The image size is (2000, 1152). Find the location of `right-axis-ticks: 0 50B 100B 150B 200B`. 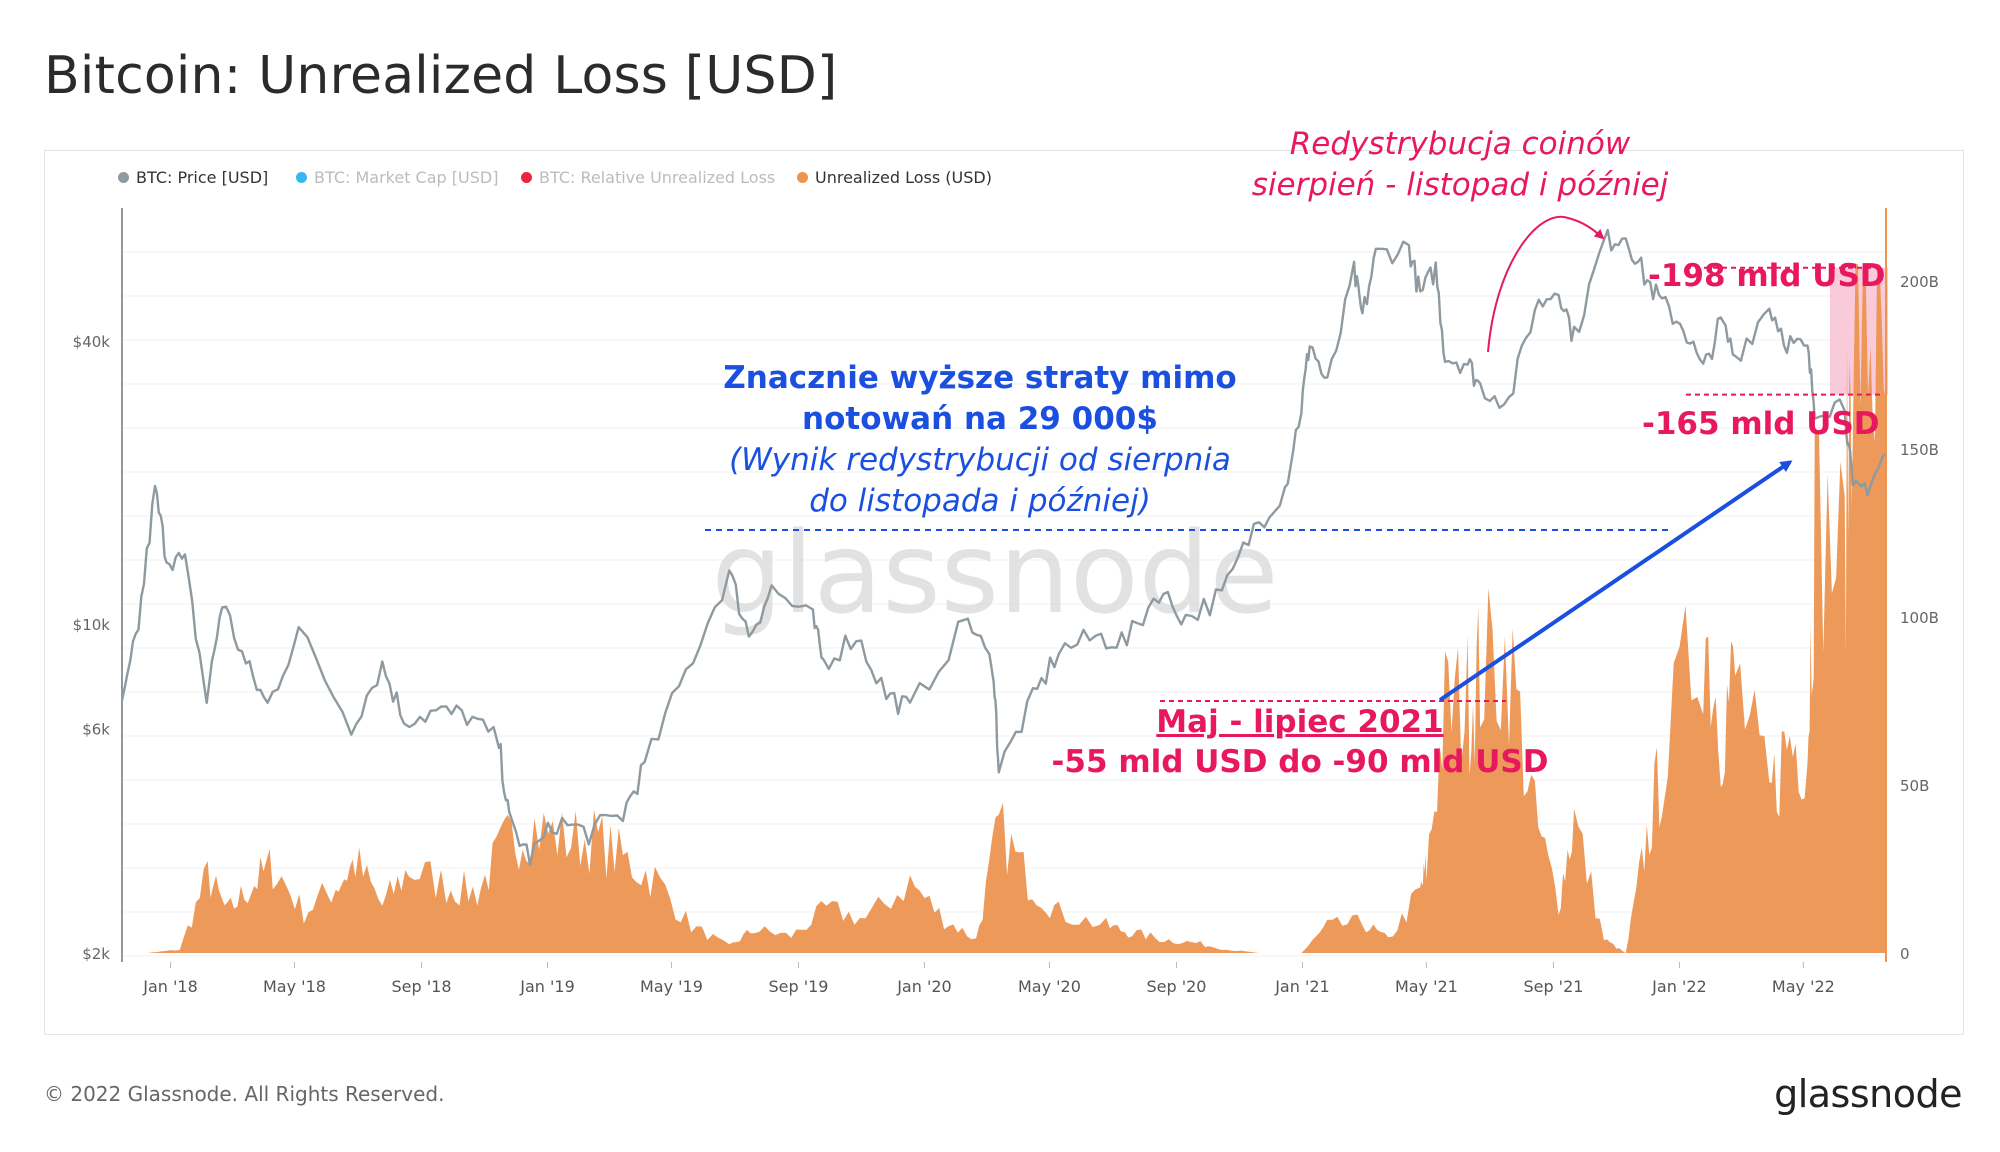

right-axis-ticks: 0 50B 100B 150B 200B is located at coordinates (1919, 618).